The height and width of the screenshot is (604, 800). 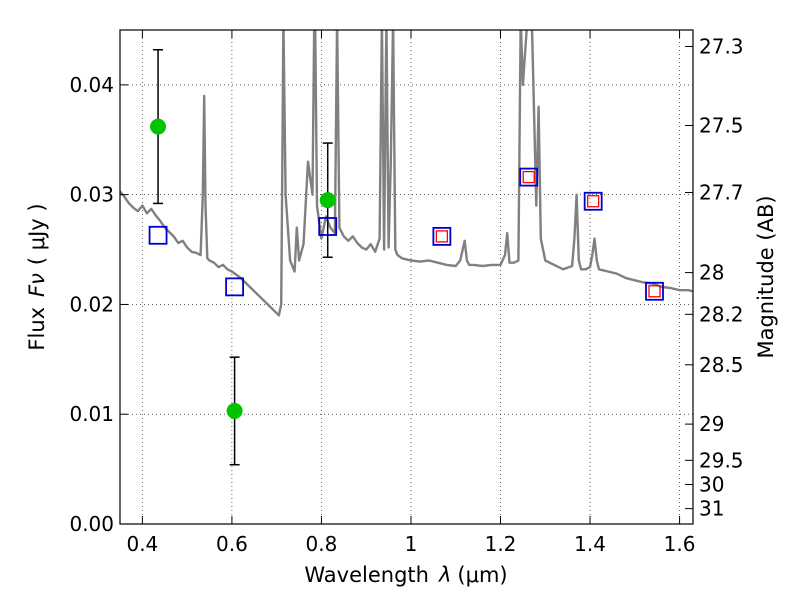 What do you see at coordinates (680, 544) in the screenshot?
I see `x-tick-label: 1.6` at bounding box center [680, 544].